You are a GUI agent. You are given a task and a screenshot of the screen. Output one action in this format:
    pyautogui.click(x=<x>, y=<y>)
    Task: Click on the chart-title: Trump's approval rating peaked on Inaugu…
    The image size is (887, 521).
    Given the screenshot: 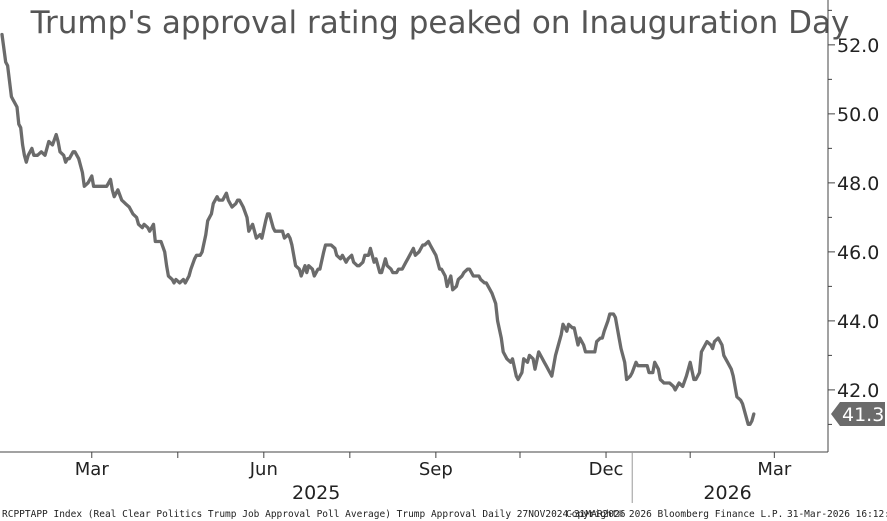 What is the action you would take?
    pyautogui.click(x=440, y=23)
    